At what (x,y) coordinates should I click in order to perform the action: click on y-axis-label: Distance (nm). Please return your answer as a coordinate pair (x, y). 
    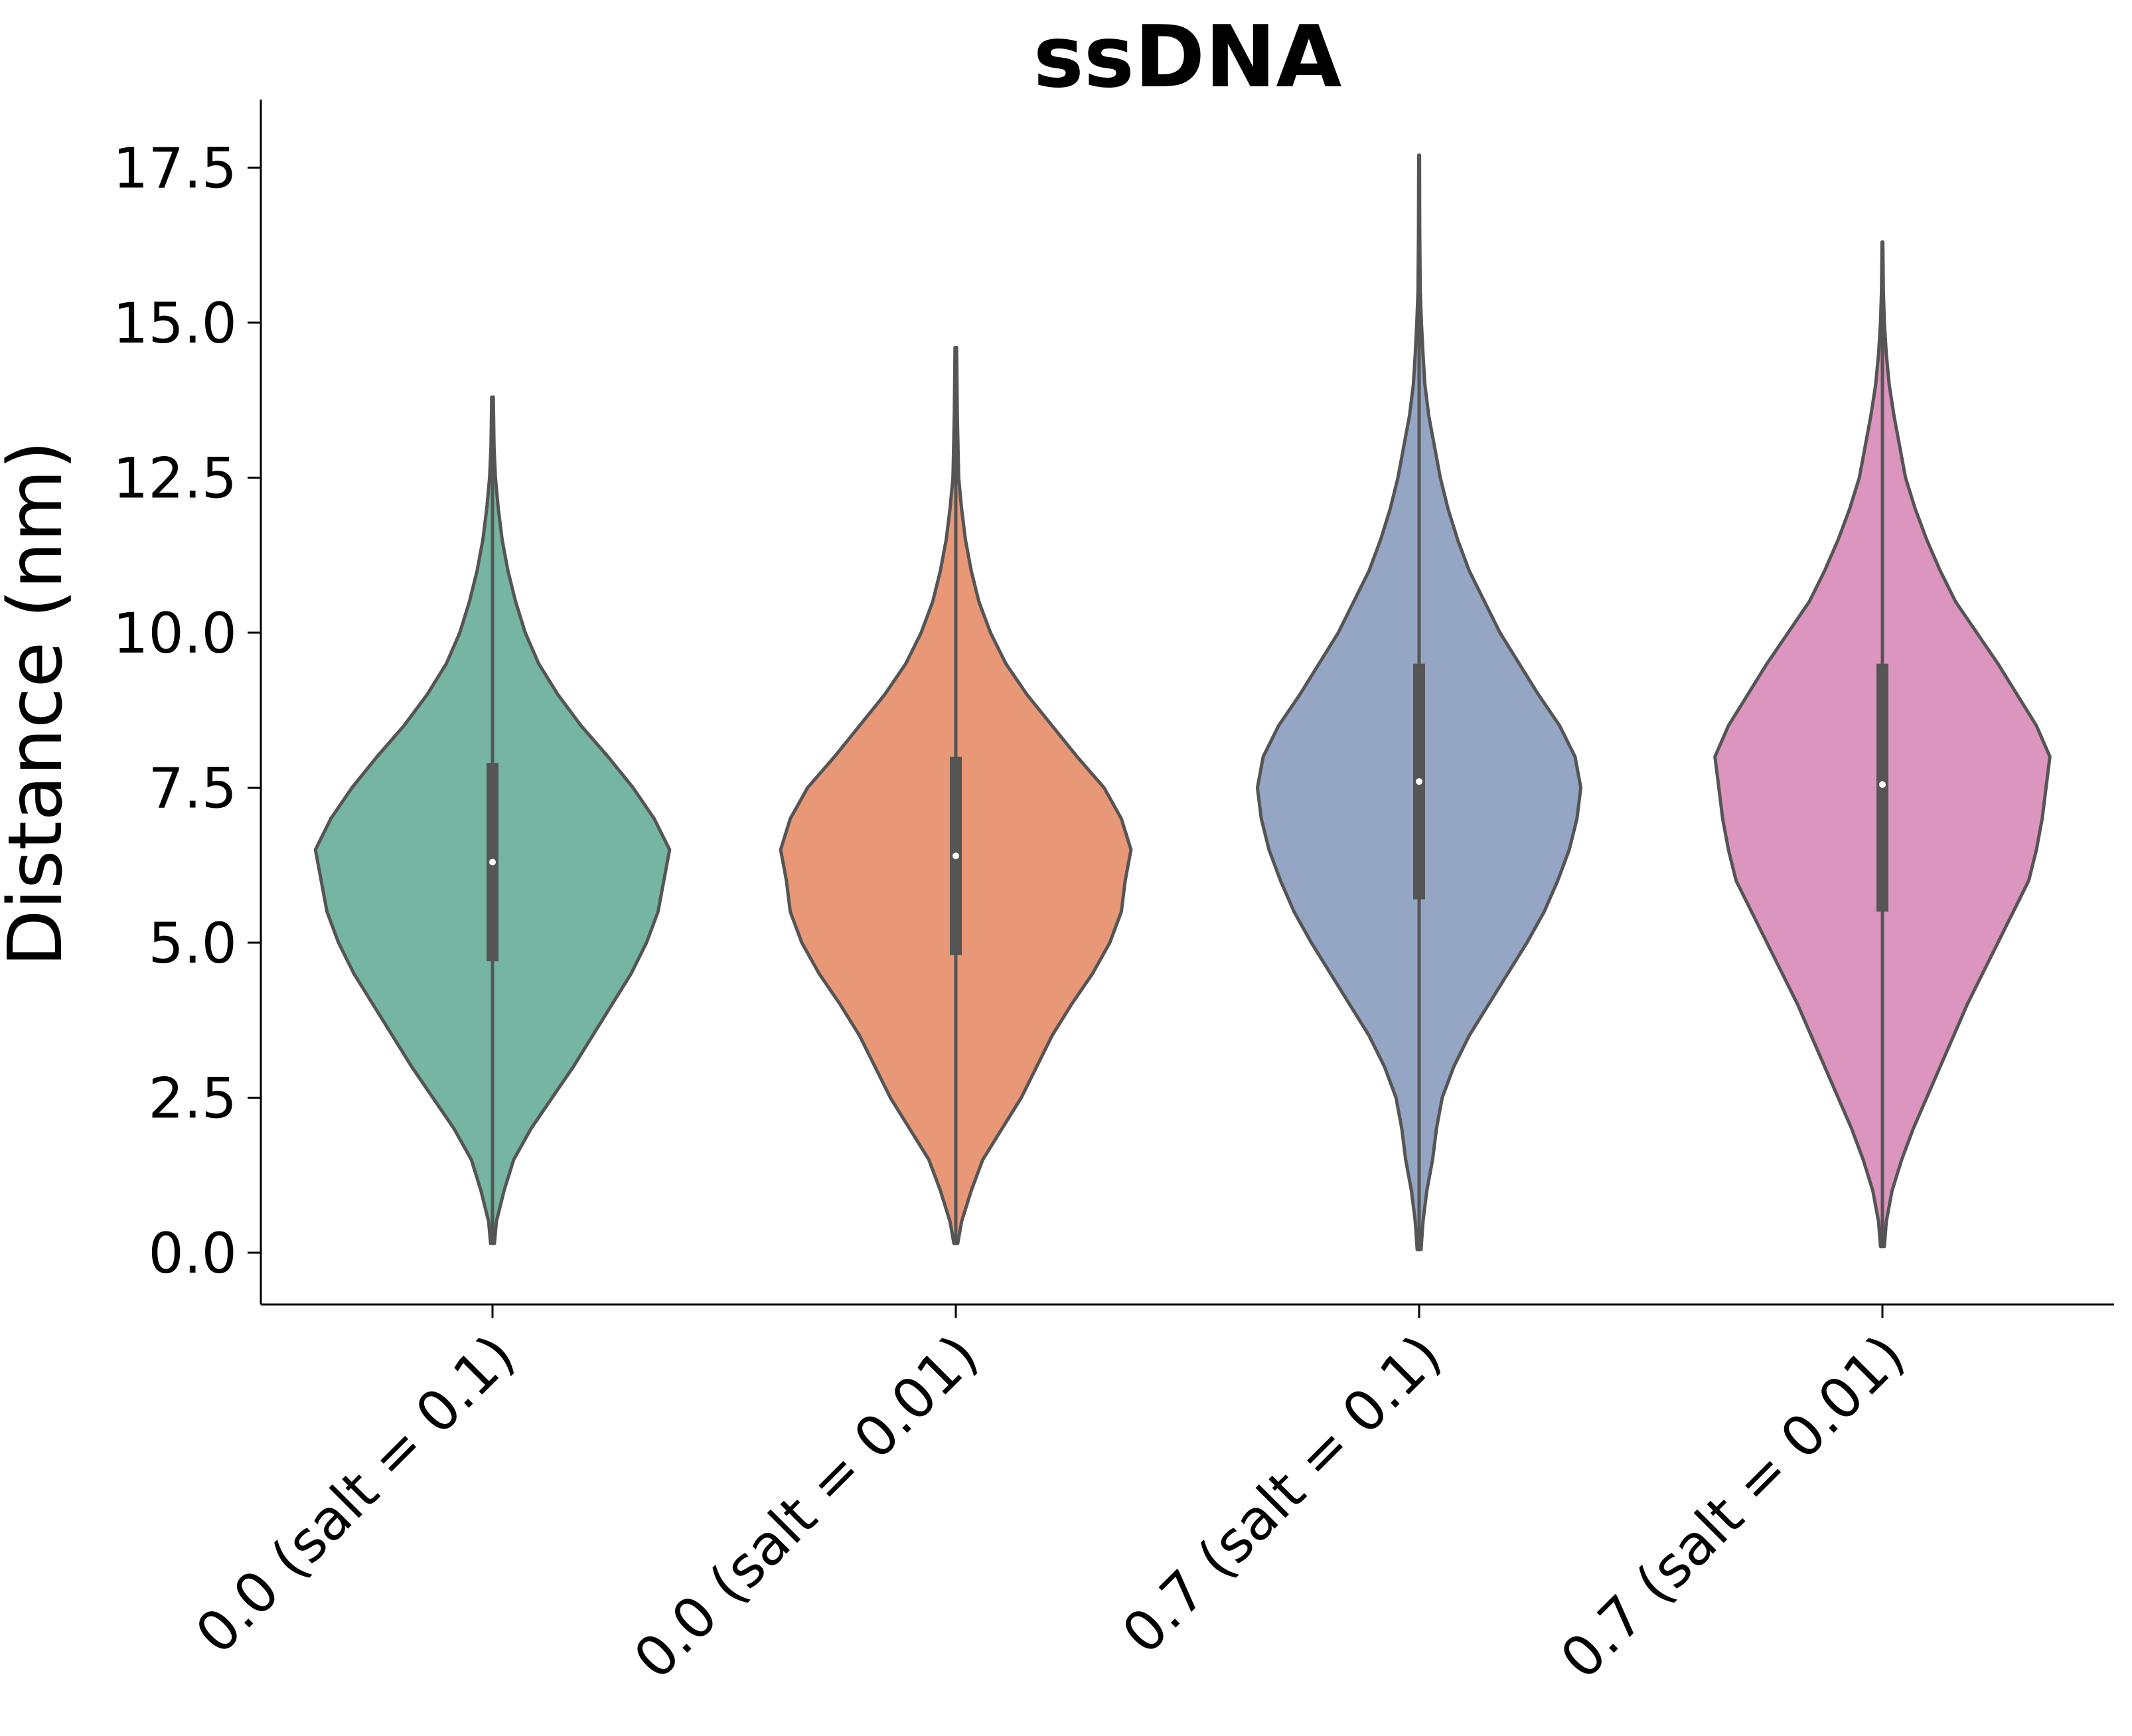
    Looking at the image, I should click on (39, 704).